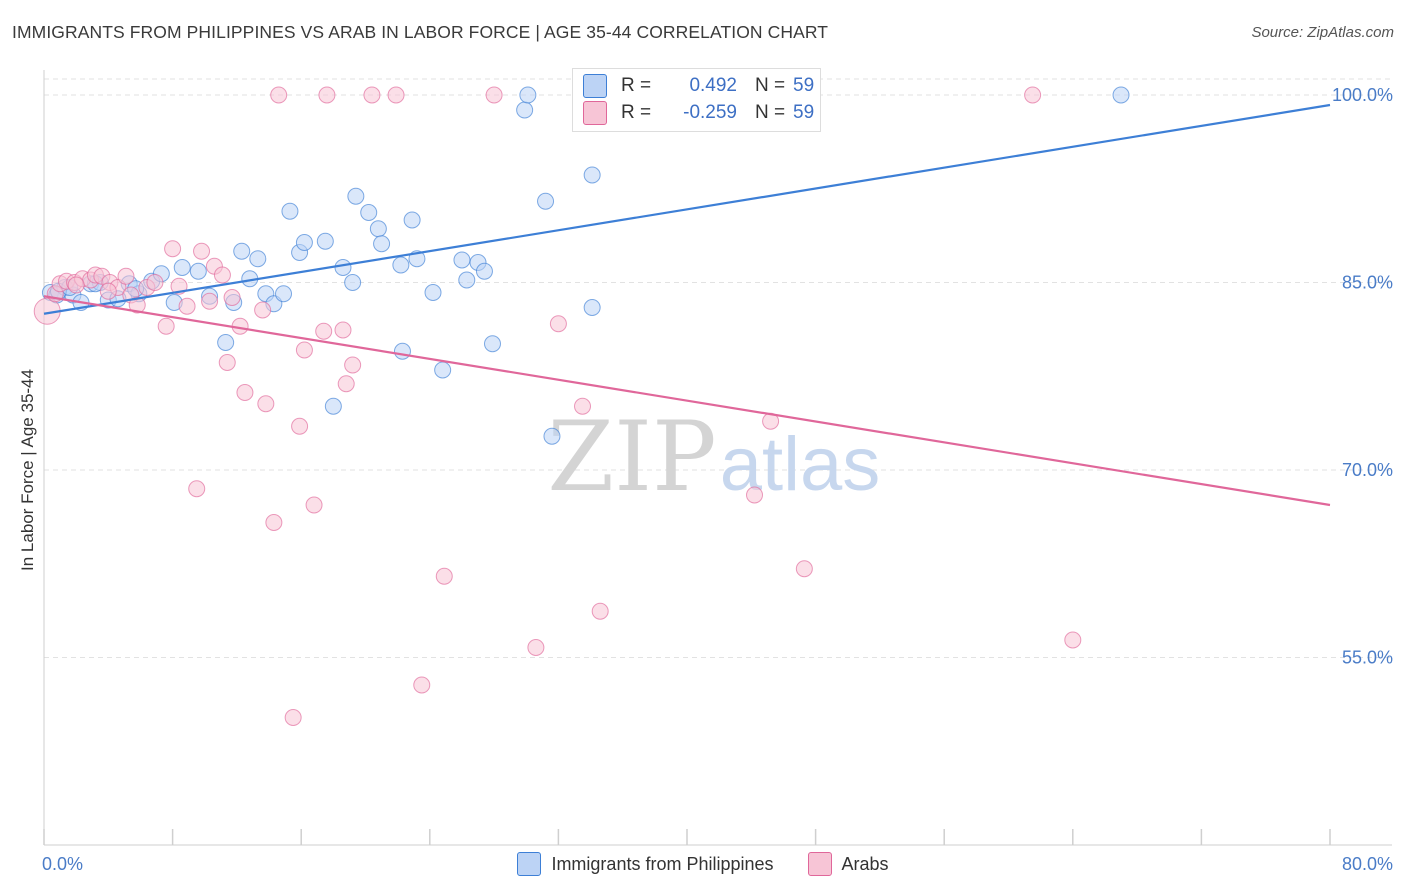 The width and height of the screenshot is (1406, 892). I want to click on stats-swatch-pink, so click(595, 113).